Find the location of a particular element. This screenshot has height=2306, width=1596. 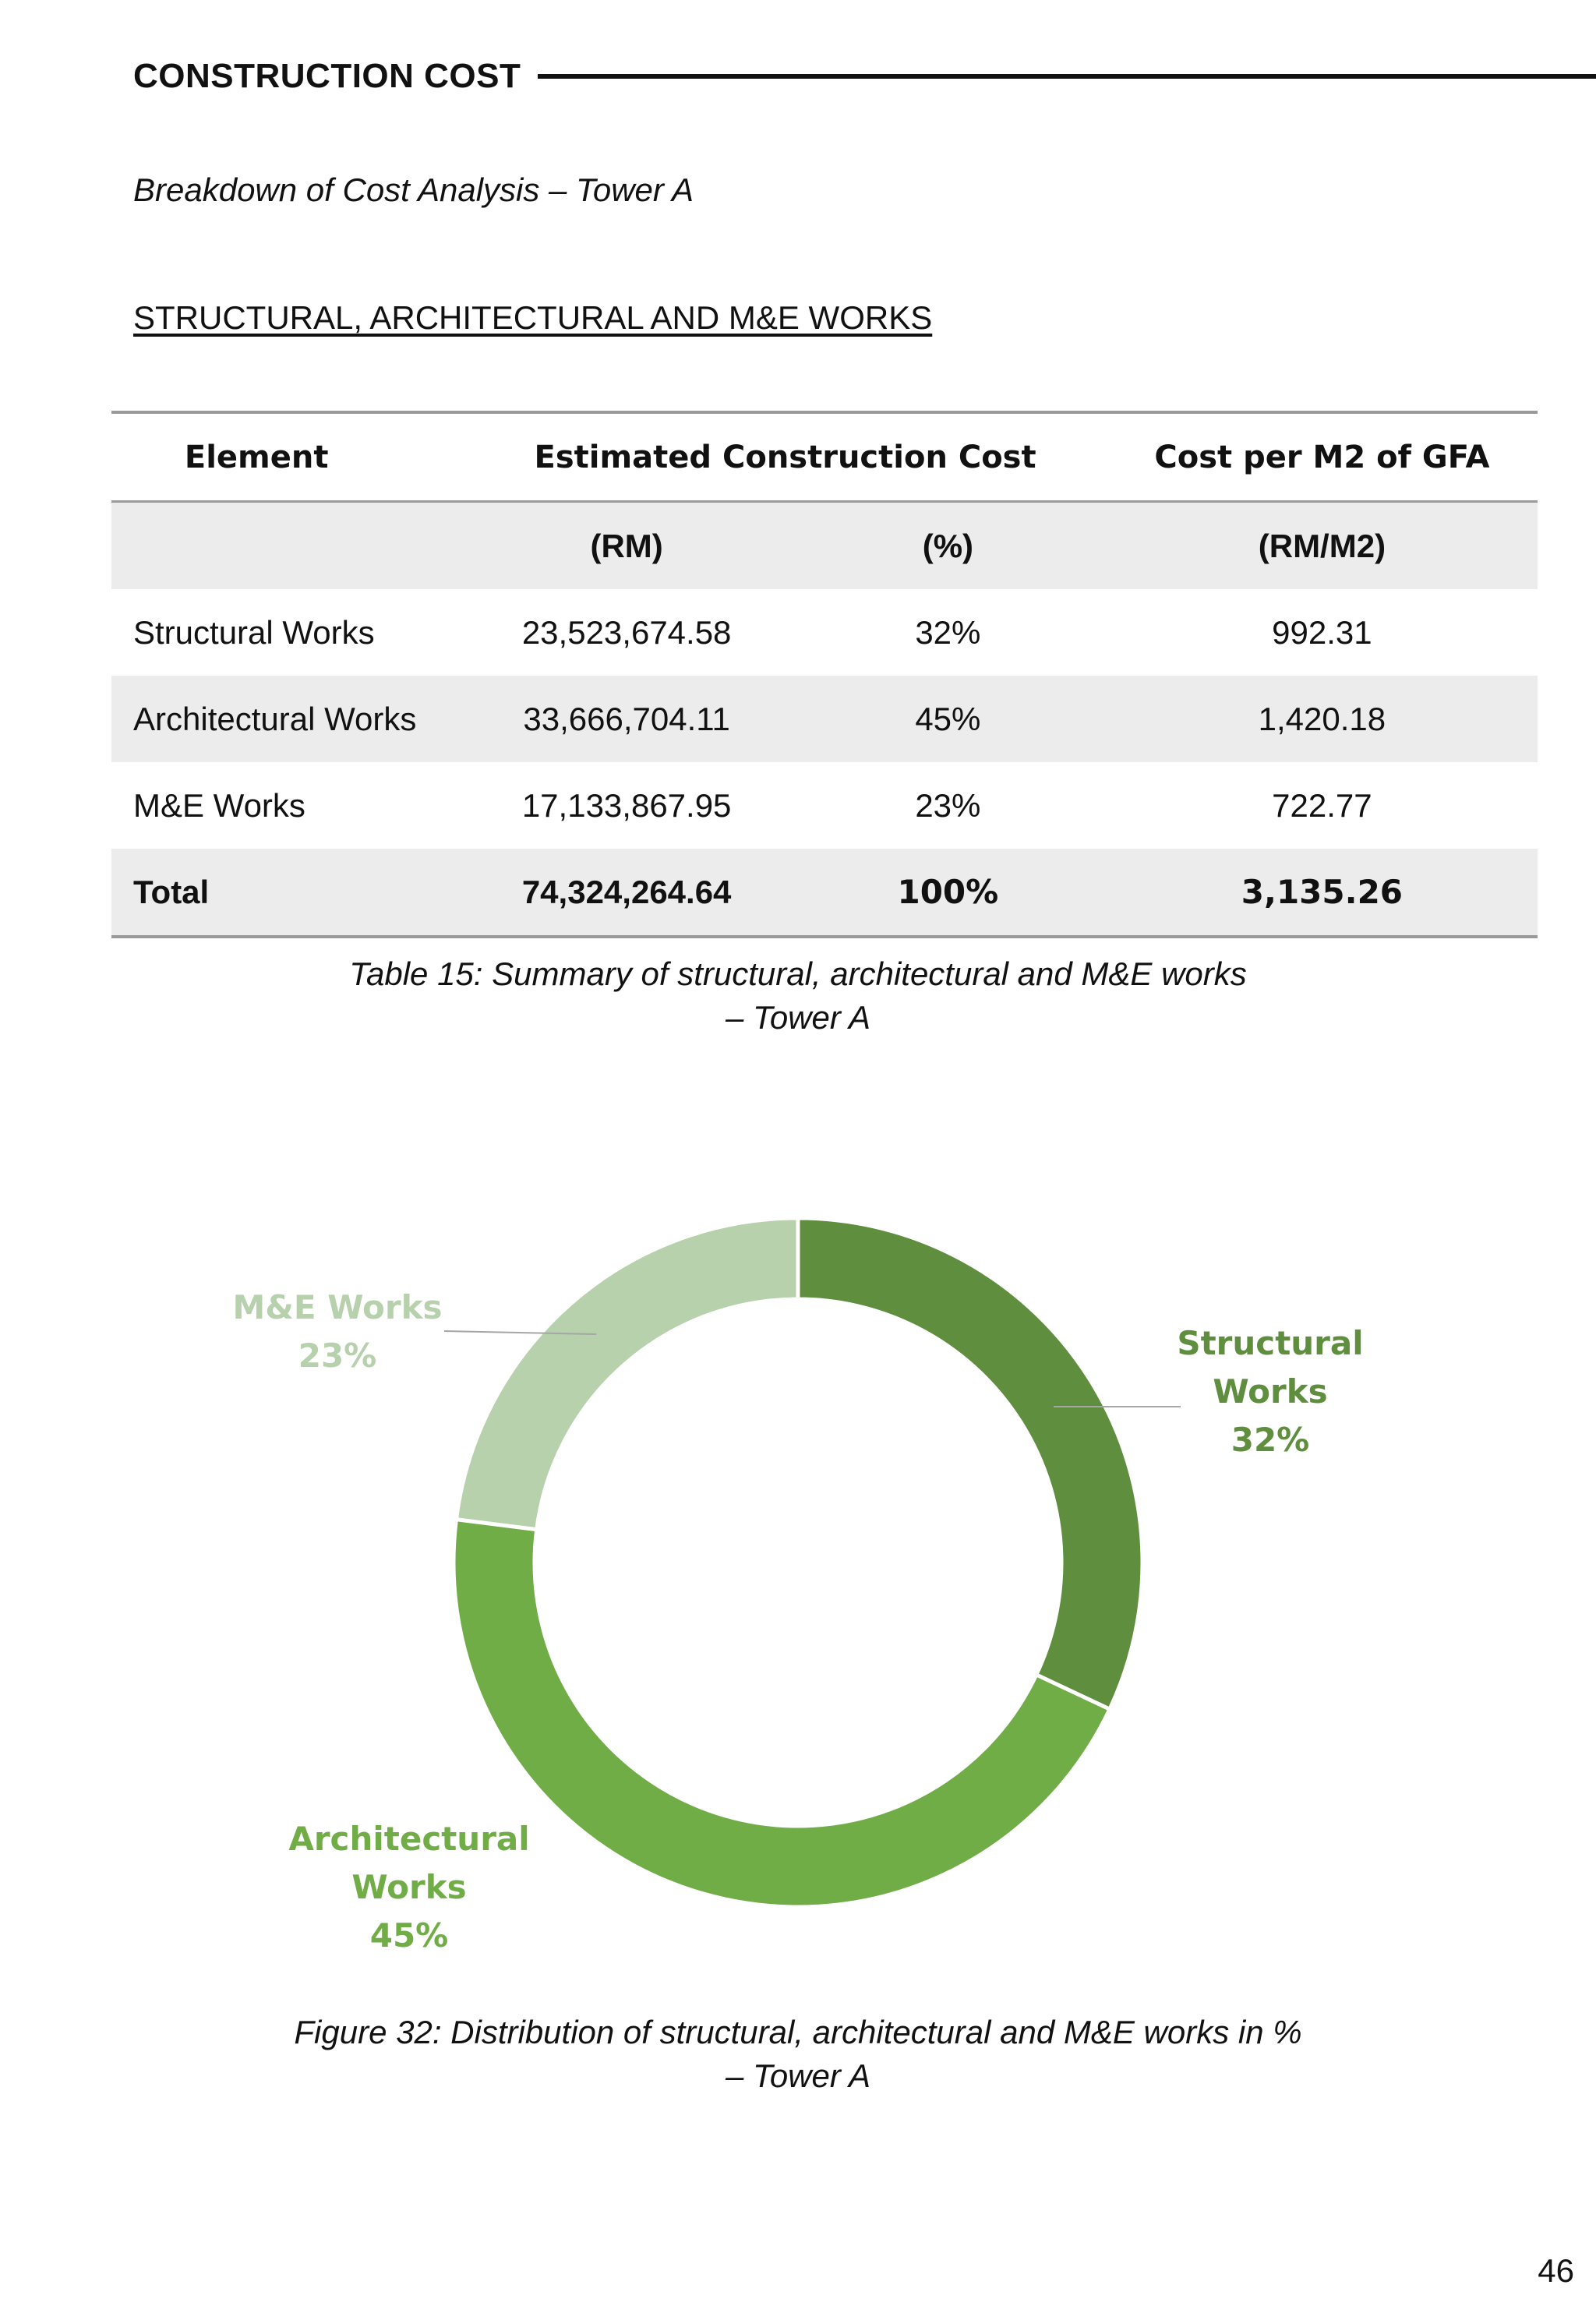

table-total-row: Total 74,324,264.64 100% 3,135.26 is located at coordinates (824, 893).